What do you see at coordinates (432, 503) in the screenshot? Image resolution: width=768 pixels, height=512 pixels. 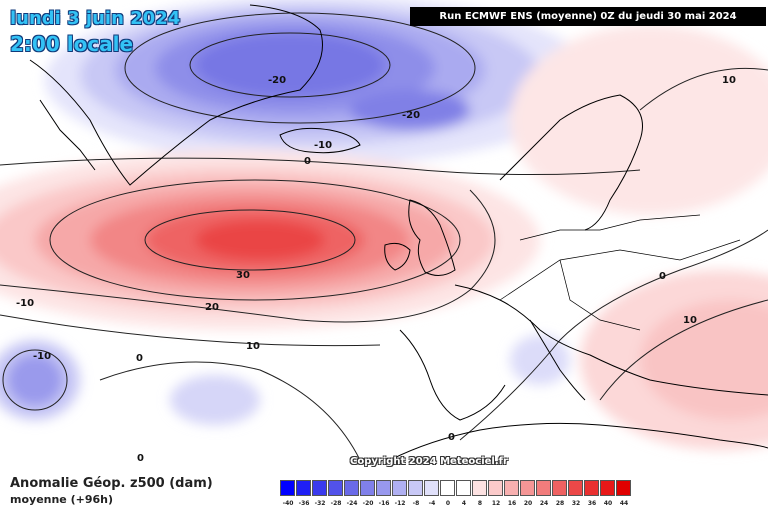 I see `legend-tick-label: -4` at bounding box center [432, 503].